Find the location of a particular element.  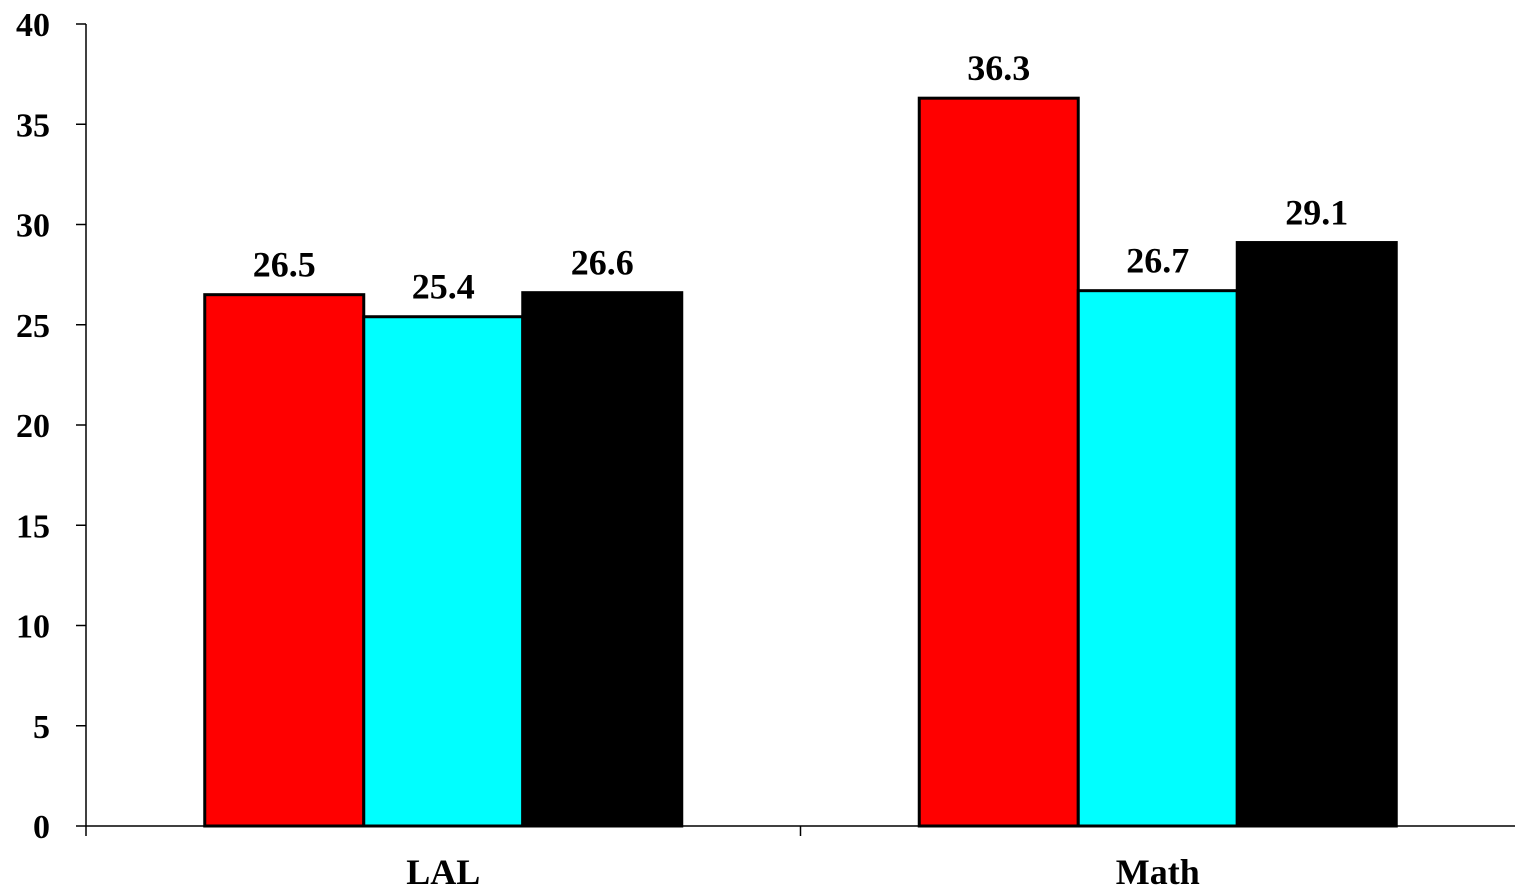

data-label-lal-series-1: 26.5 is located at coordinates (284, 265).